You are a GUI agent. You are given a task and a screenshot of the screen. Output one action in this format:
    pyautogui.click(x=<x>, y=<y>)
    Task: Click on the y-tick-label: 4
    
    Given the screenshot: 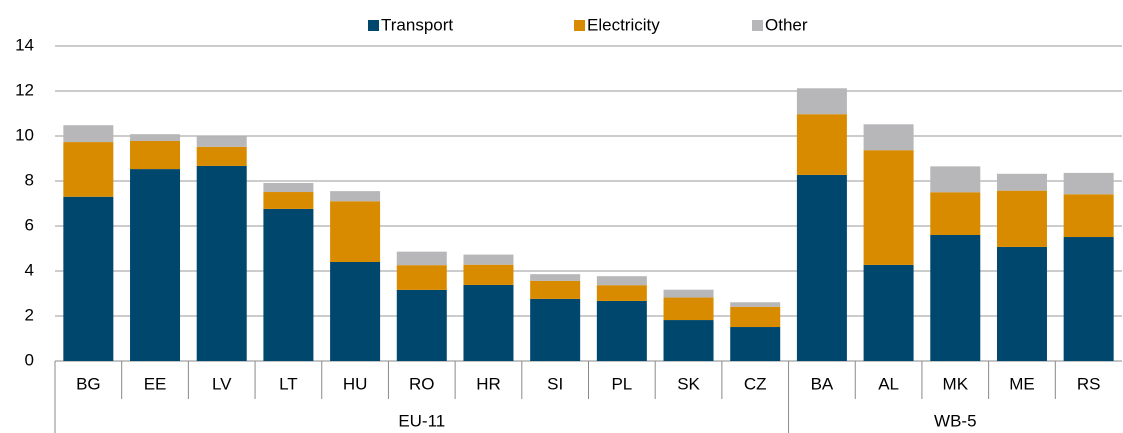 What is the action you would take?
    pyautogui.click(x=29, y=269)
    